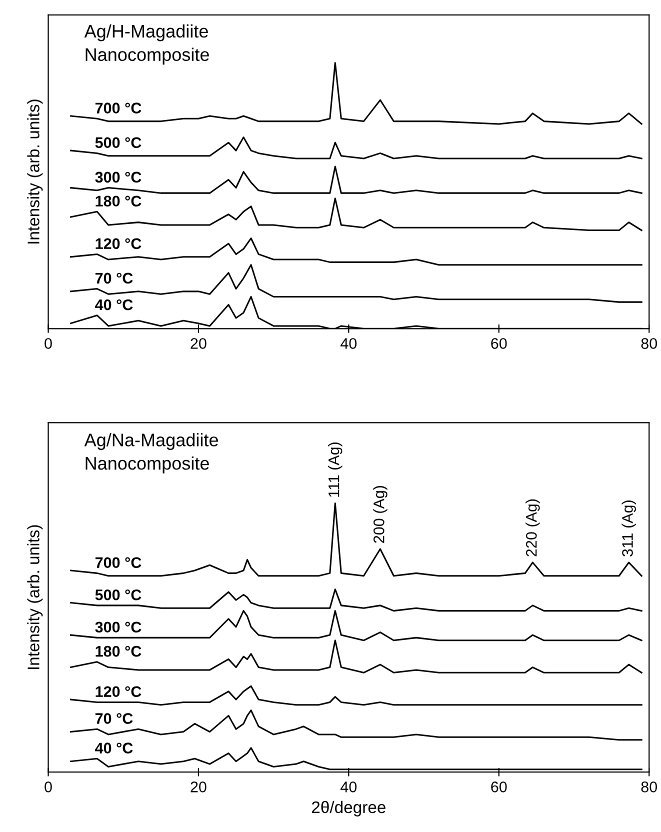 The width and height of the screenshot is (661, 832). What do you see at coordinates (335, 469) in the screenshot?
I see `annotation: 111 (Ag)` at bounding box center [335, 469].